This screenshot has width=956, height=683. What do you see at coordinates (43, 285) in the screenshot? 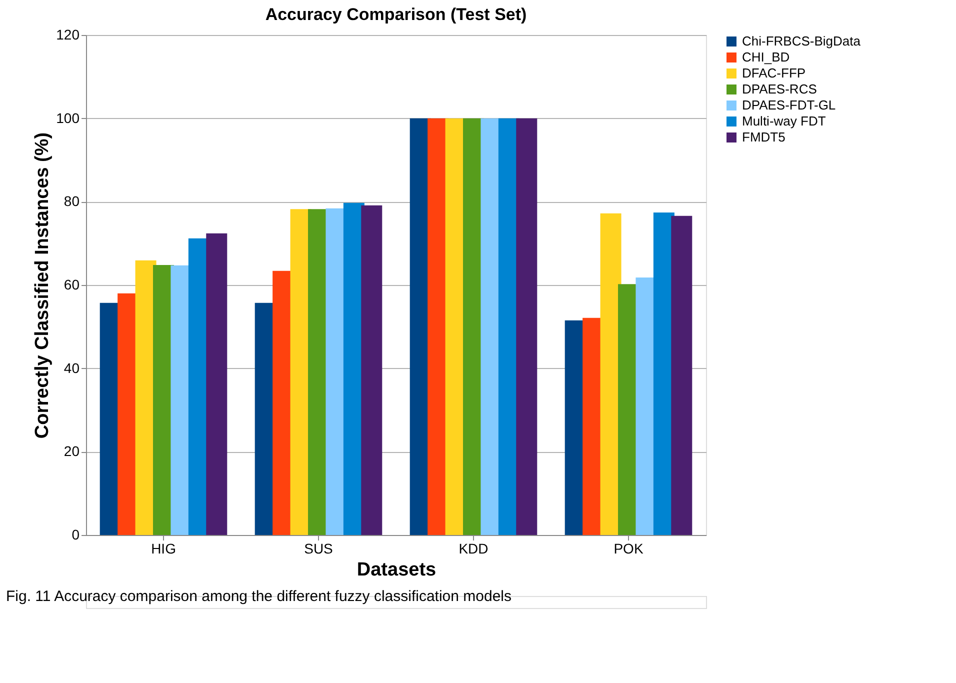
I see `y-axis-title: Correctly Classified Instances (%)` at bounding box center [43, 285].